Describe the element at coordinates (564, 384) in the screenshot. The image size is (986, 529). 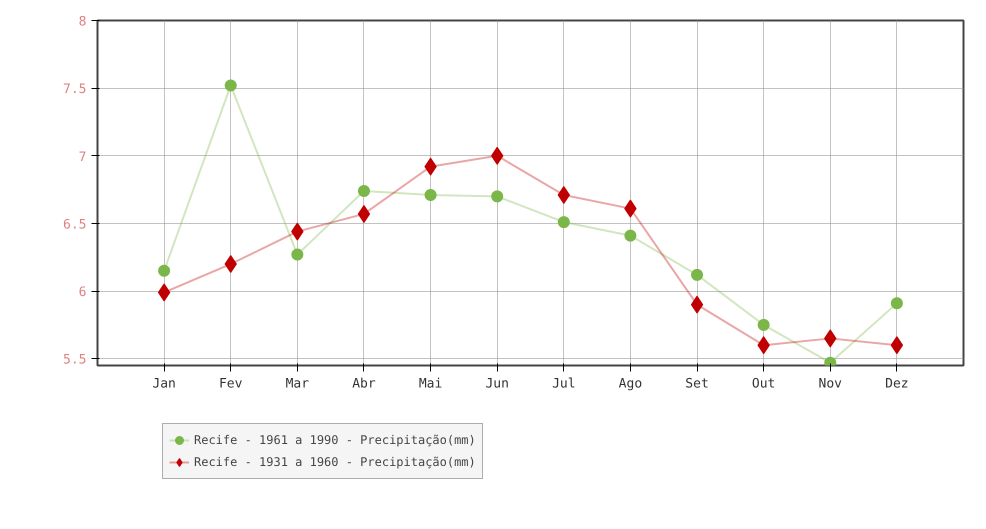
I see `x-tick-label: Jul` at that location.